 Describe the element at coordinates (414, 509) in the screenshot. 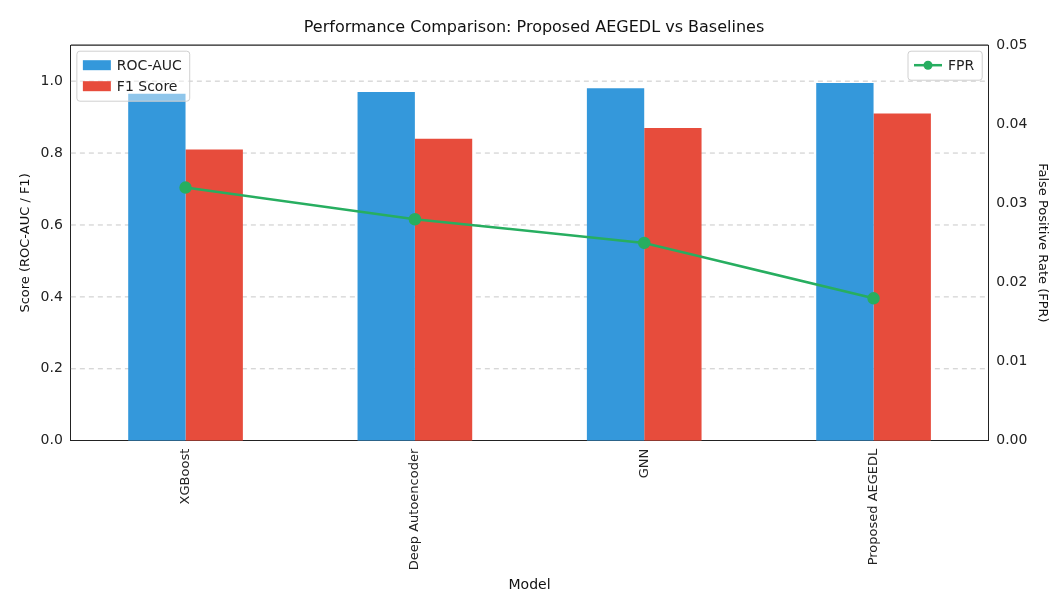

I see `x-tick-label: Deep Autoencoder` at that location.